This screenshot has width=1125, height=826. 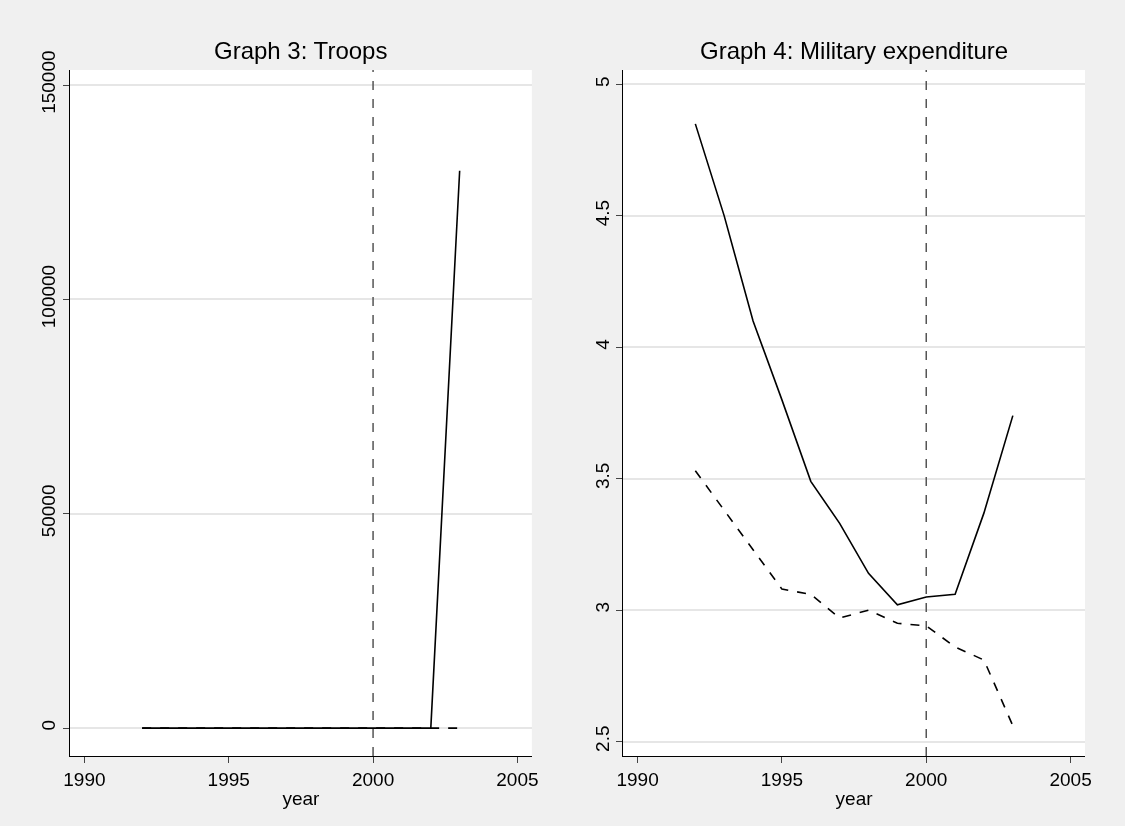 I want to click on y-tick-label: 4, so click(x=602, y=344).